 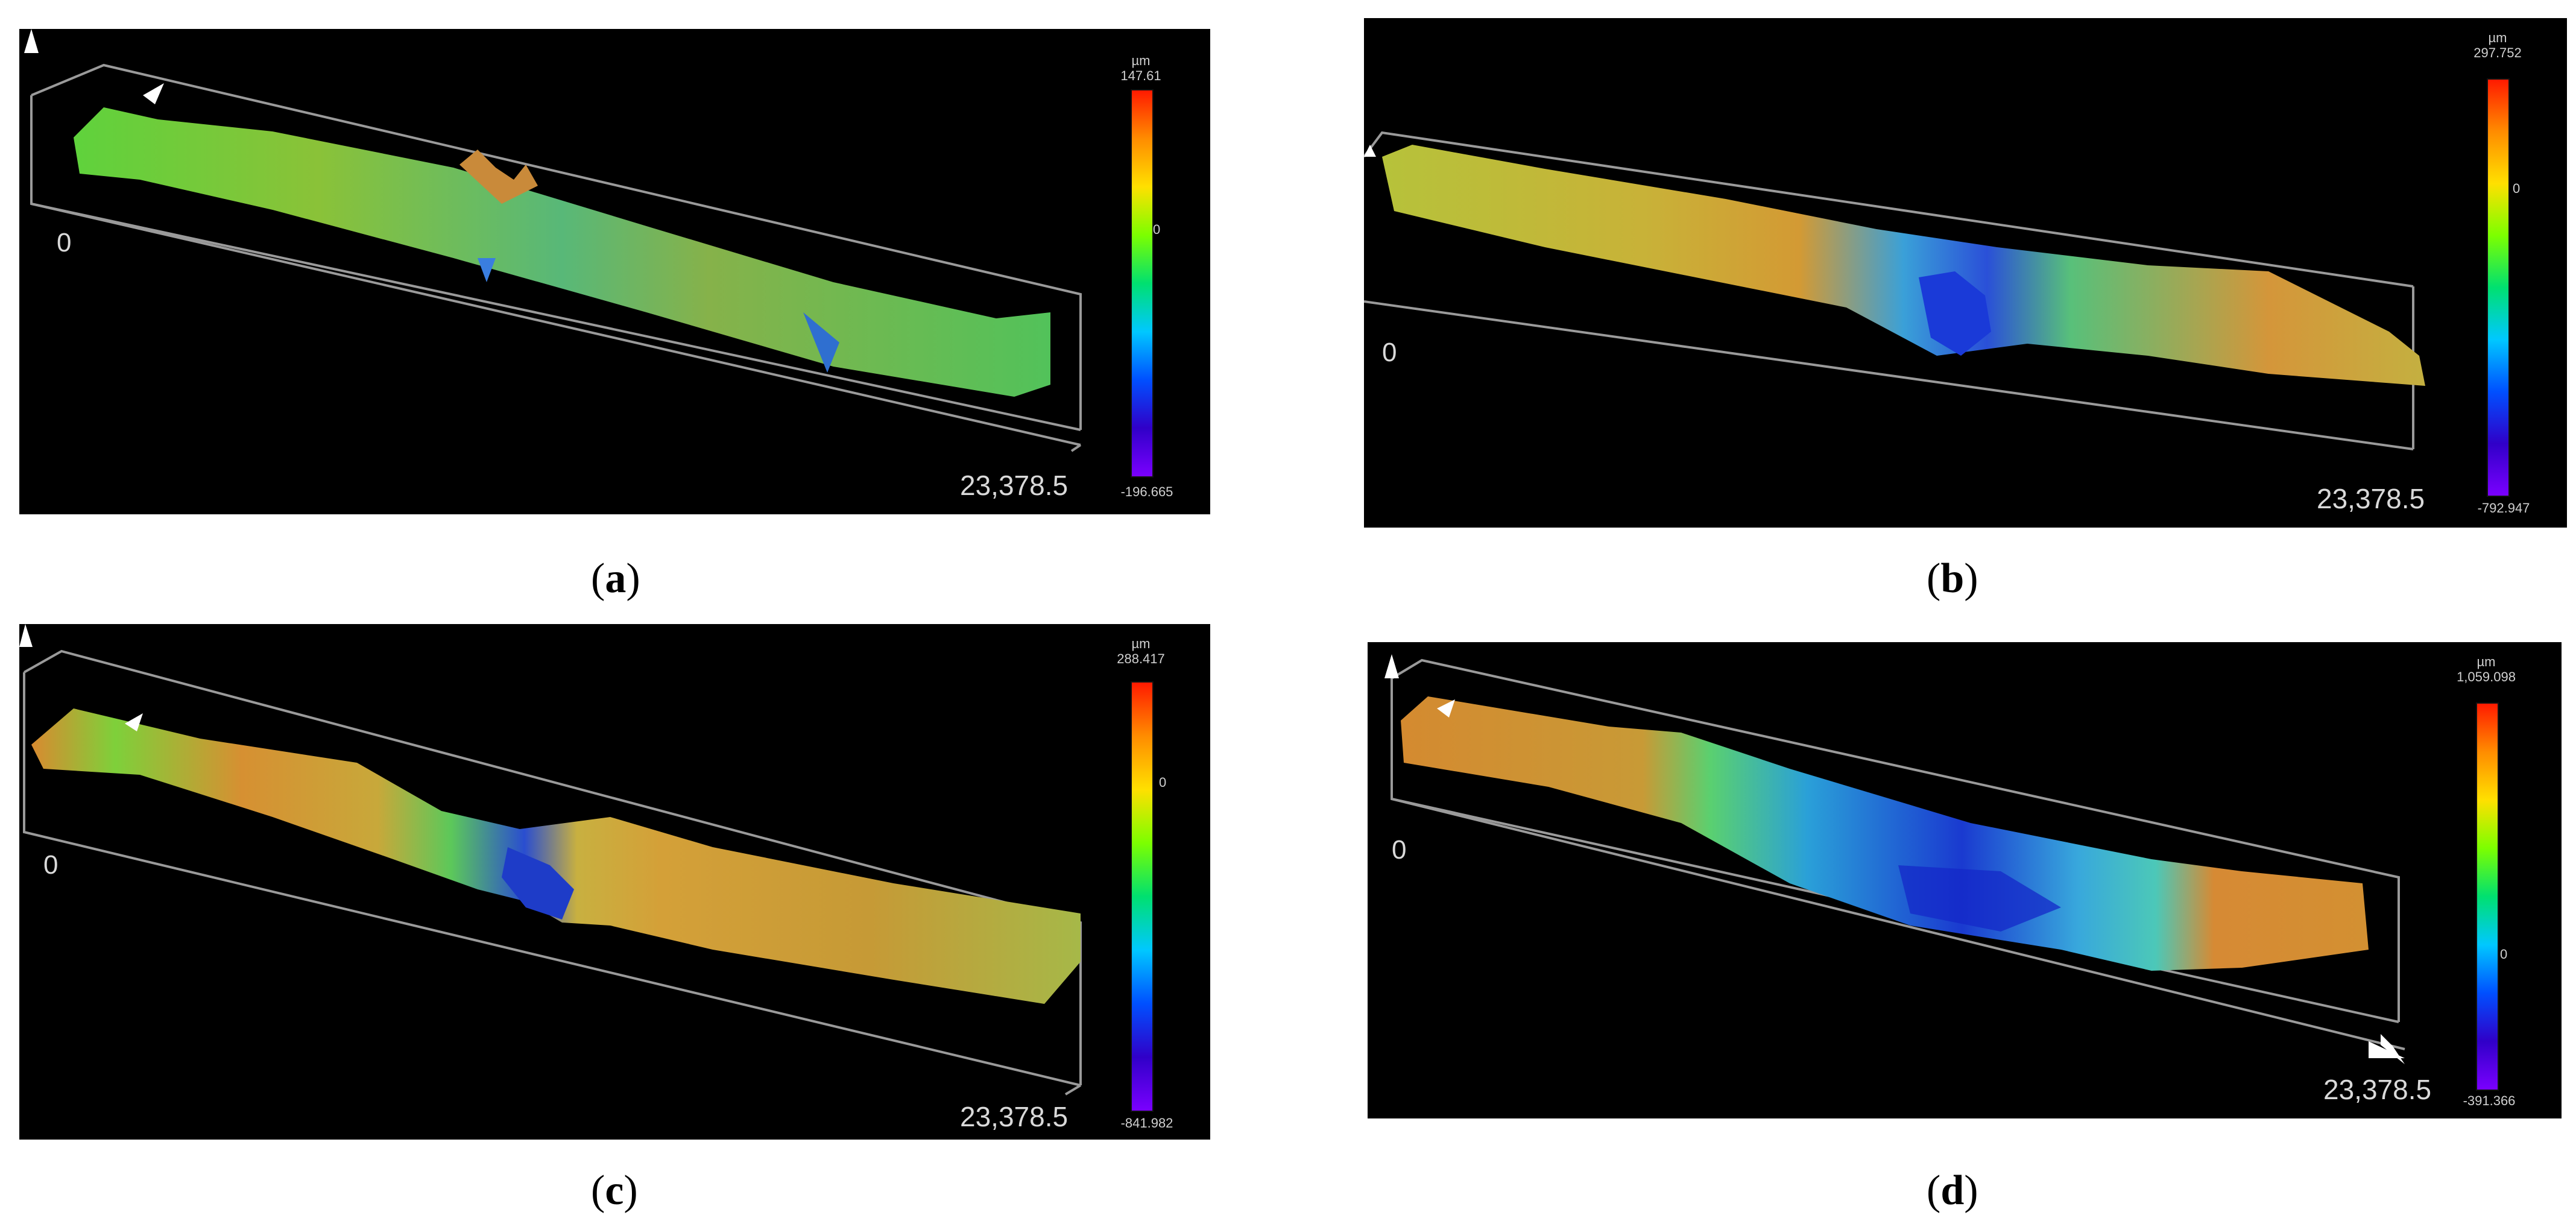 I want to click on surface-3d-plot-b, so click(x=1894, y=290).